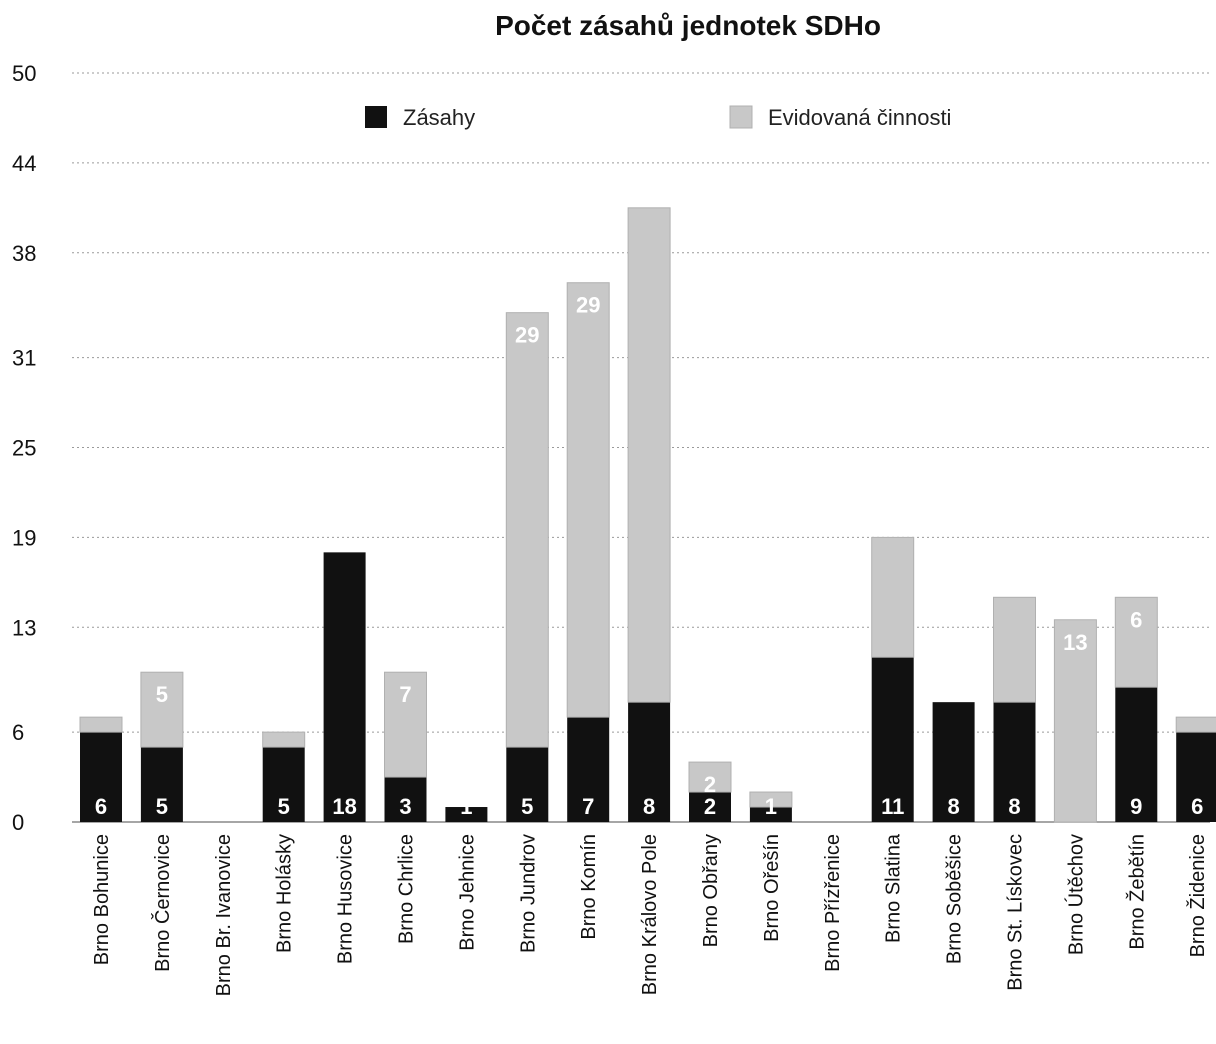 The image size is (1216, 1044). I want to click on x-category-label: Brno Bohunice, so click(102, 899).